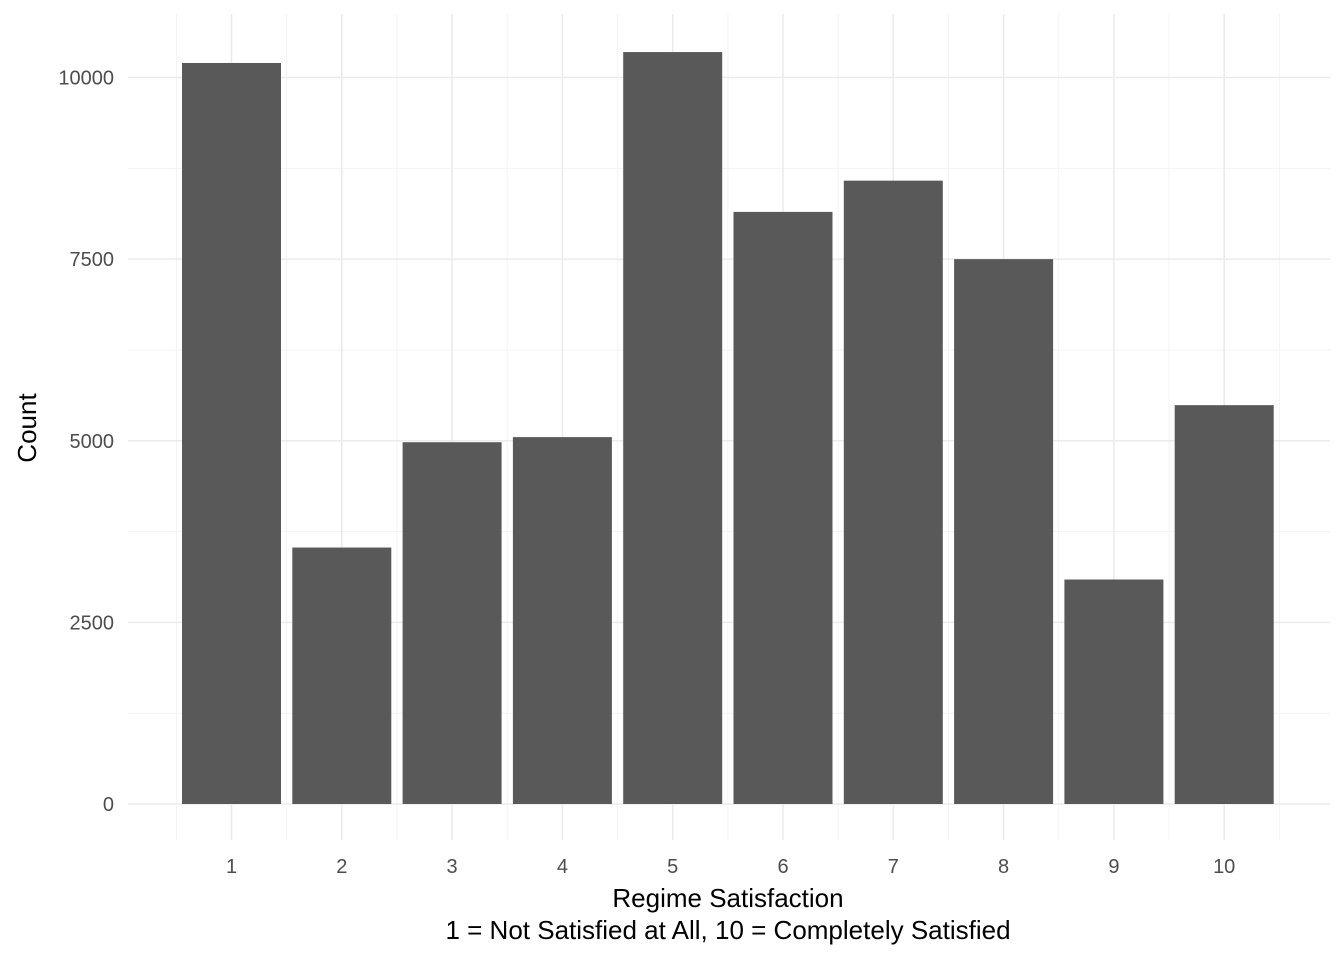 The image size is (1344, 965). What do you see at coordinates (893, 867) in the screenshot?
I see `x-tick-label: 7` at bounding box center [893, 867].